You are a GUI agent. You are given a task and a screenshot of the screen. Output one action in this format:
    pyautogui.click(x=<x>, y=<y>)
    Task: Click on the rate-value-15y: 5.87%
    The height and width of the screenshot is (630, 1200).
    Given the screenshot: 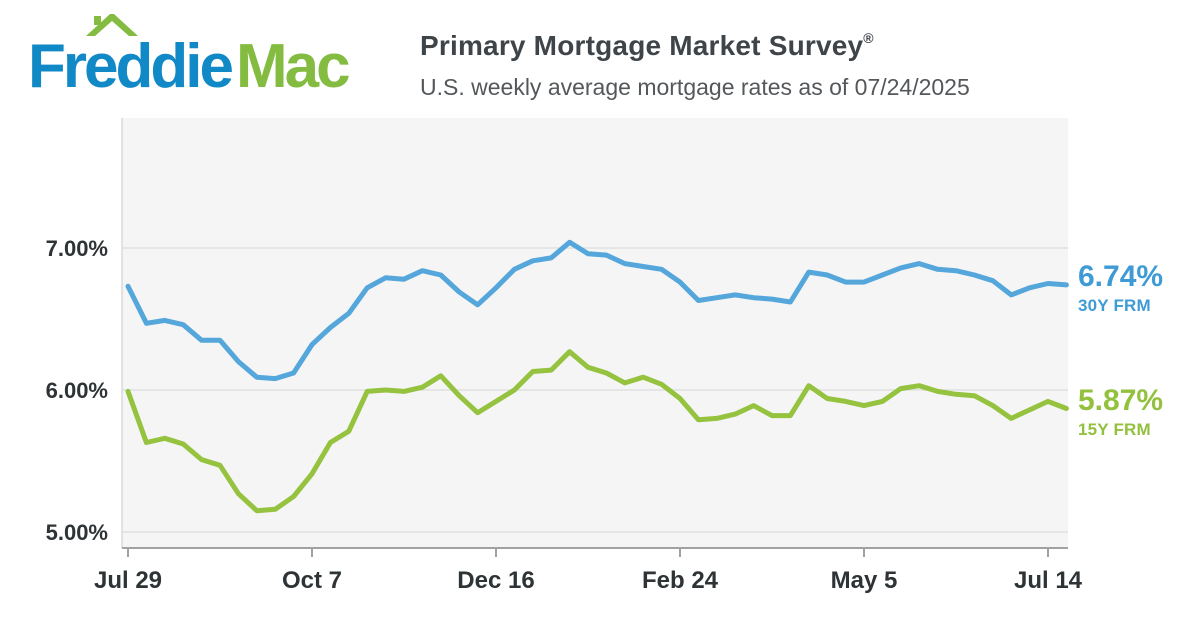 What is the action you would take?
    pyautogui.click(x=1121, y=400)
    